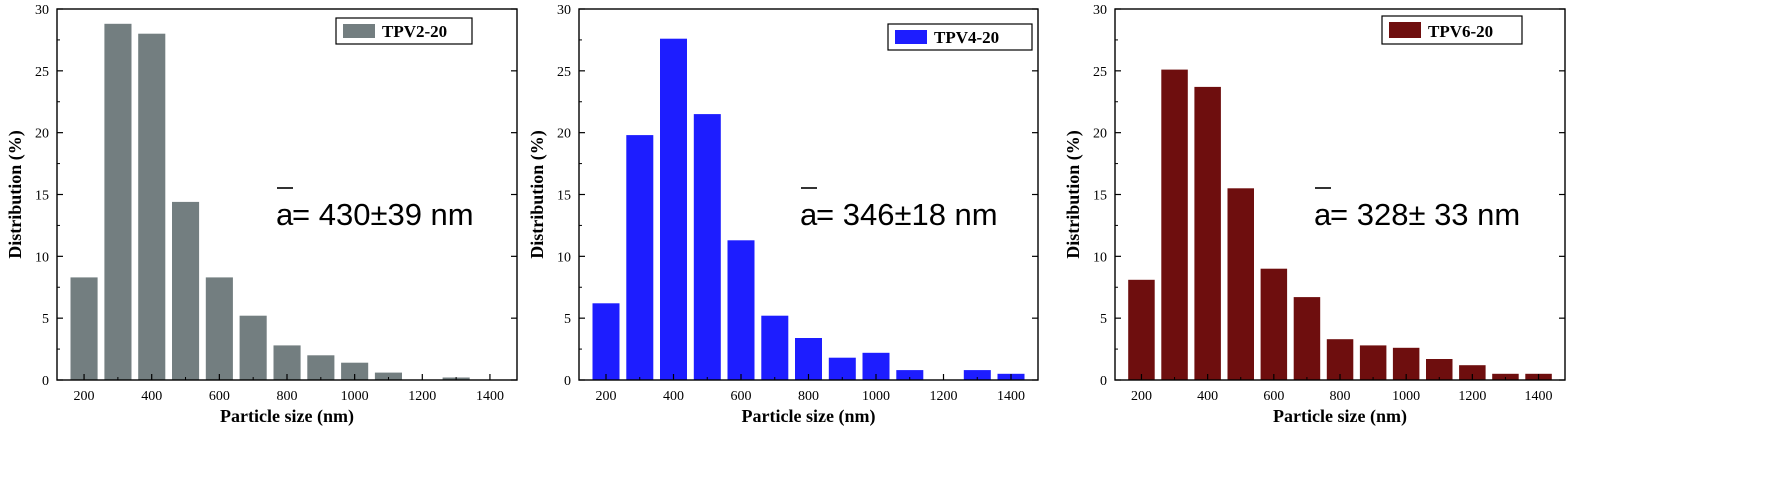  I want to click on legend: TPV2-20, so click(404, 31).